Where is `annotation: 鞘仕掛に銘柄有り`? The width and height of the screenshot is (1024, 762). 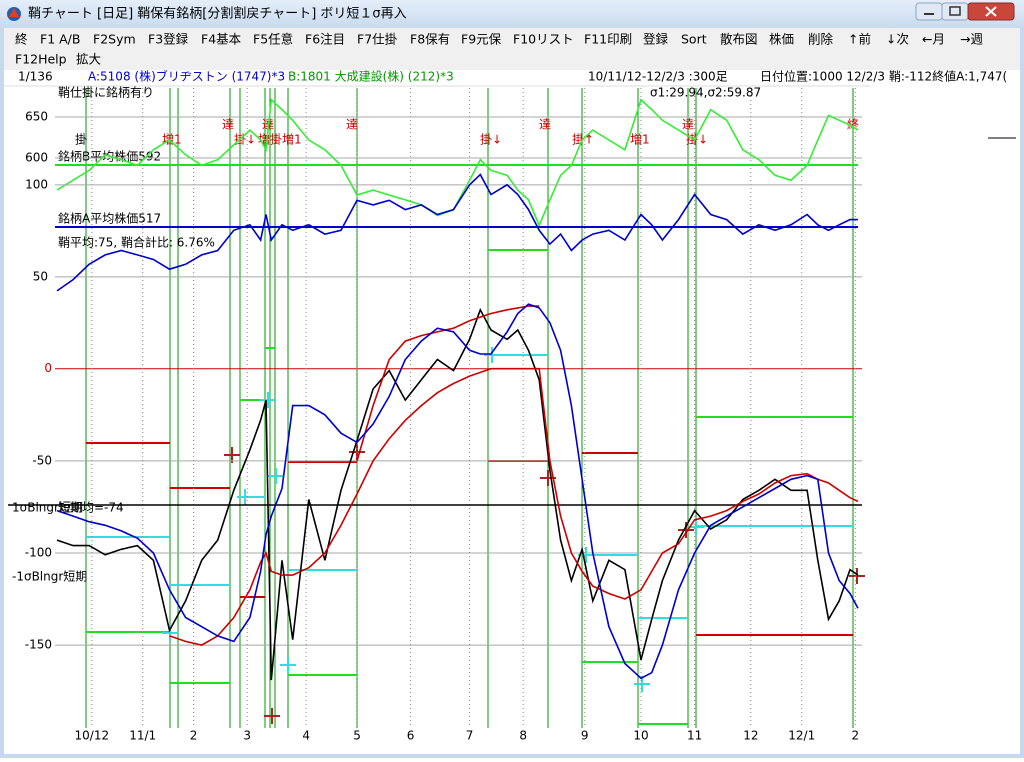 annotation: 鞘仕掛に銘柄有り is located at coordinates (106, 92).